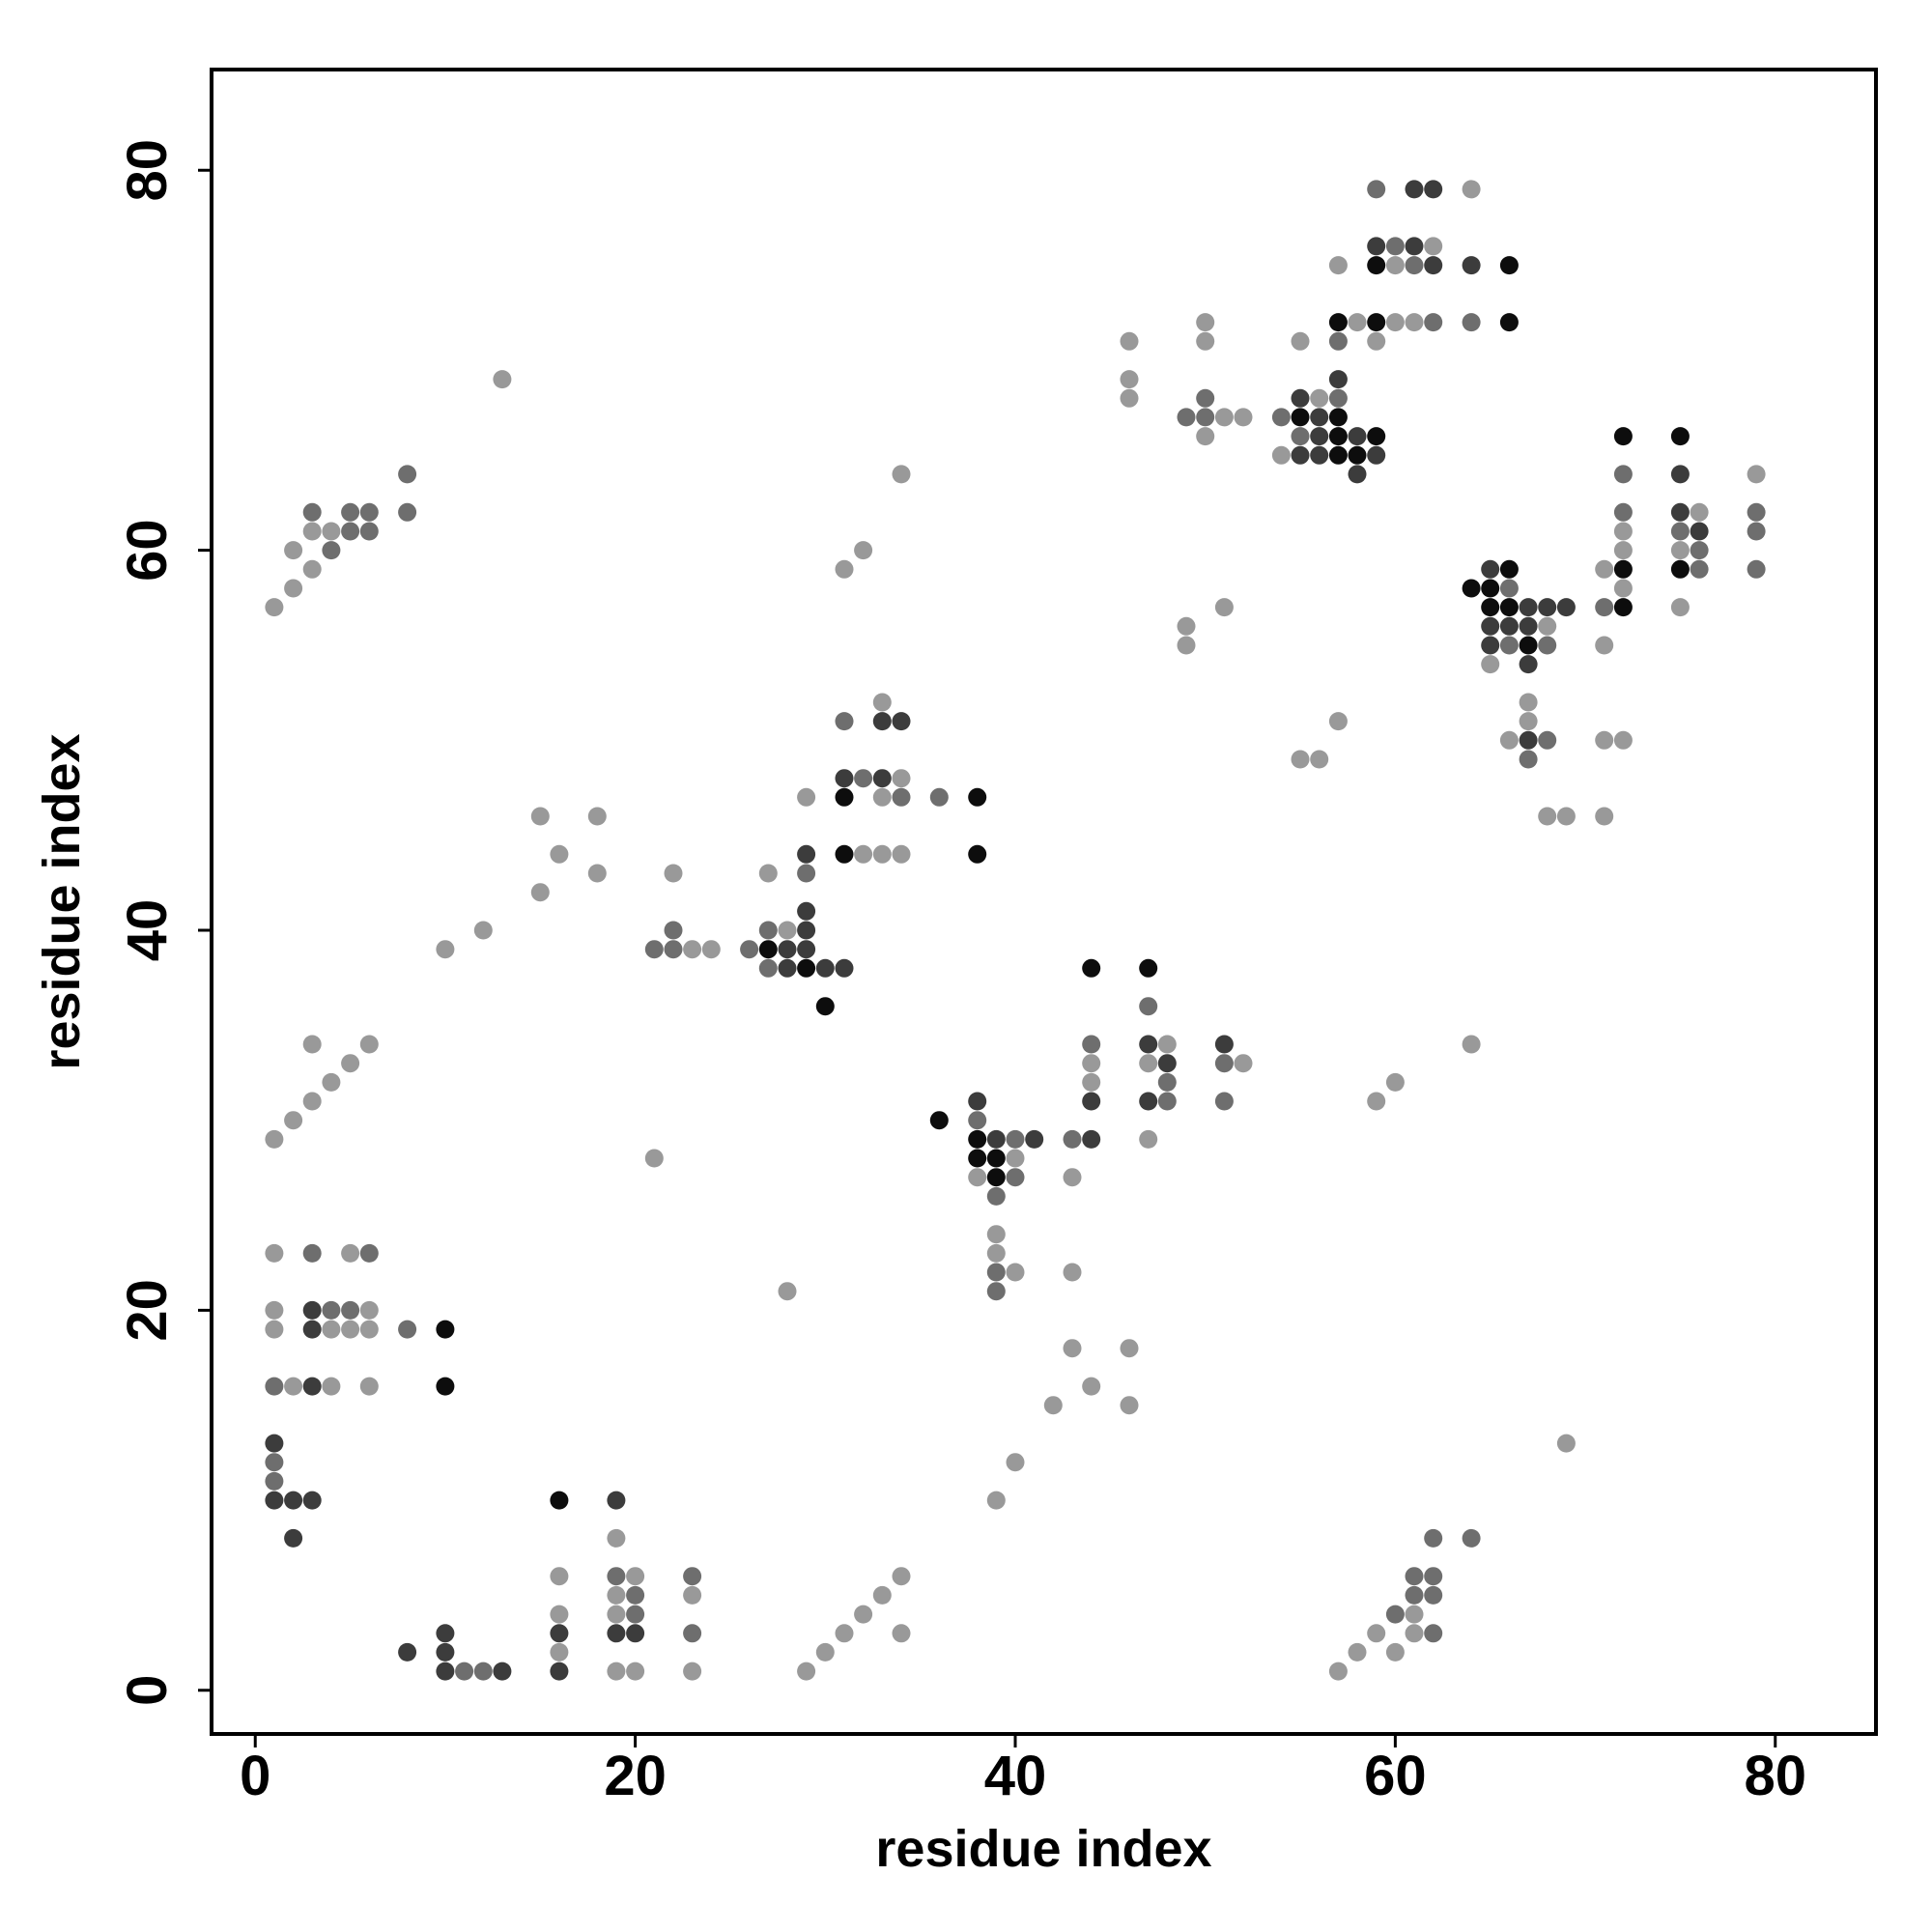 The height and width of the screenshot is (1932, 1932). What do you see at coordinates (147, 170) in the screenshot?
I see `y-tick-label: 80` at bounding box center [147, 170].